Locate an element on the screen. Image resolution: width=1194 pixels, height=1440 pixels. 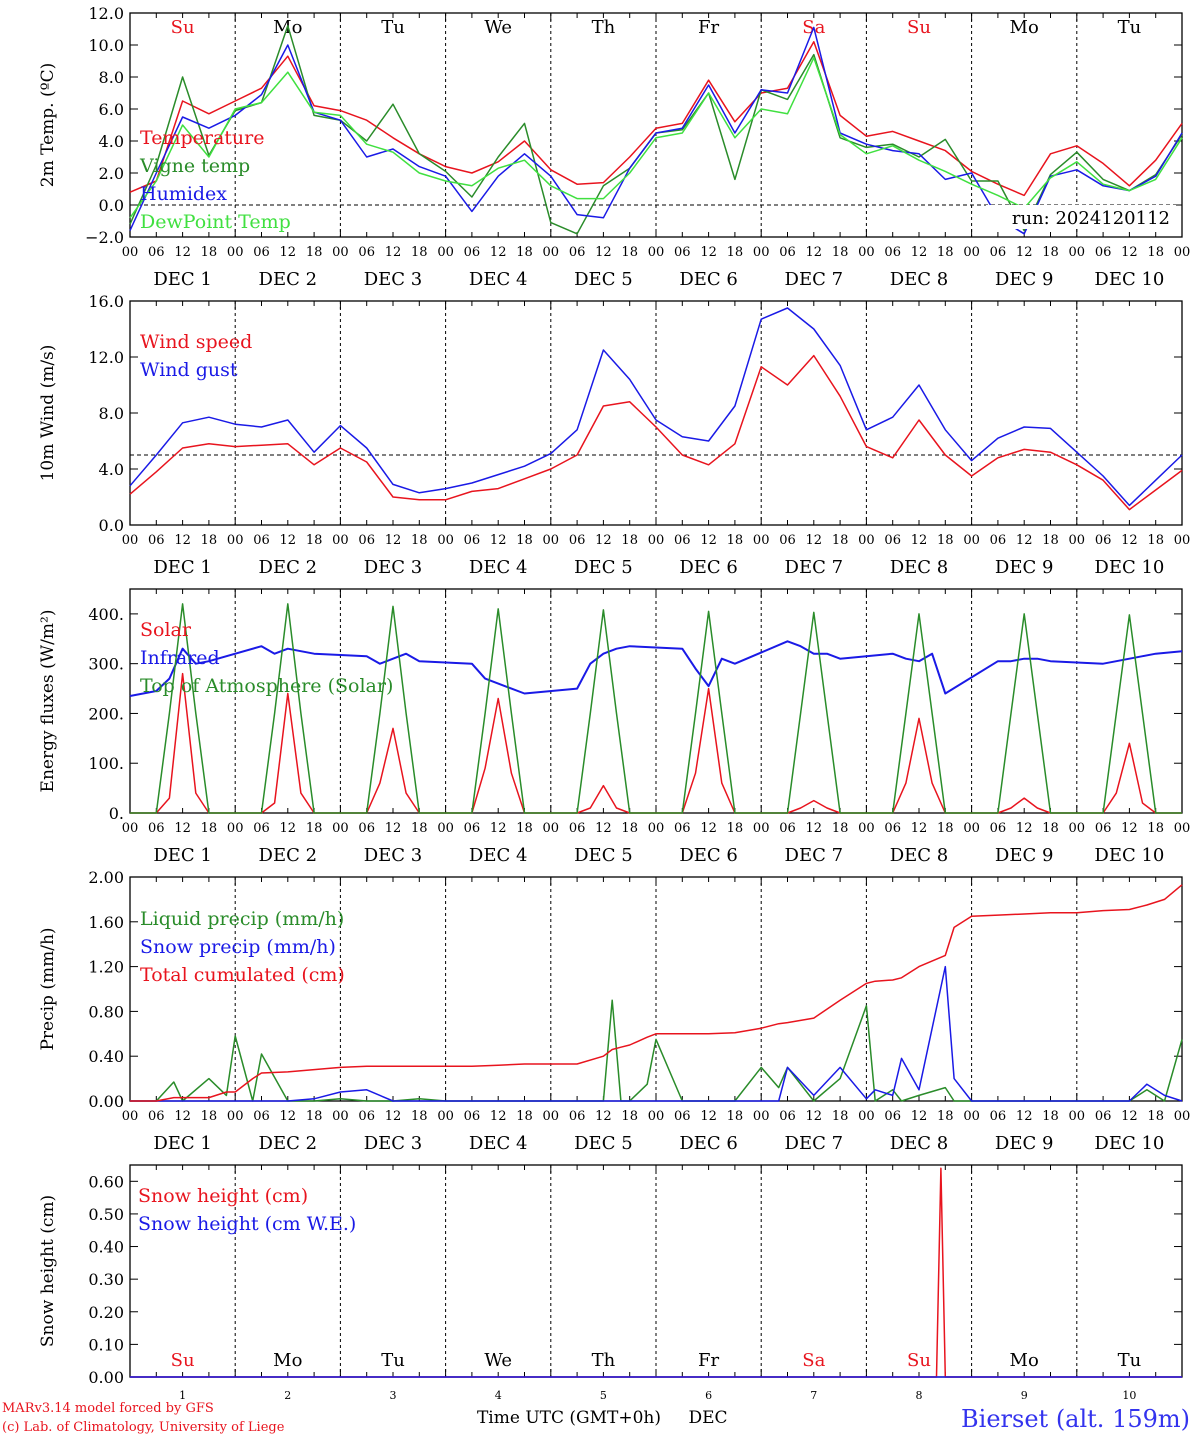
weekday-label: Tu is located at coordinates (1130, 1360).